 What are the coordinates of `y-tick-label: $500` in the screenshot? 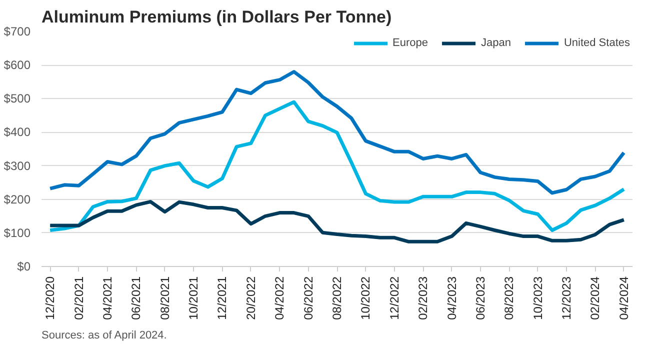 It's located at (17, 99).